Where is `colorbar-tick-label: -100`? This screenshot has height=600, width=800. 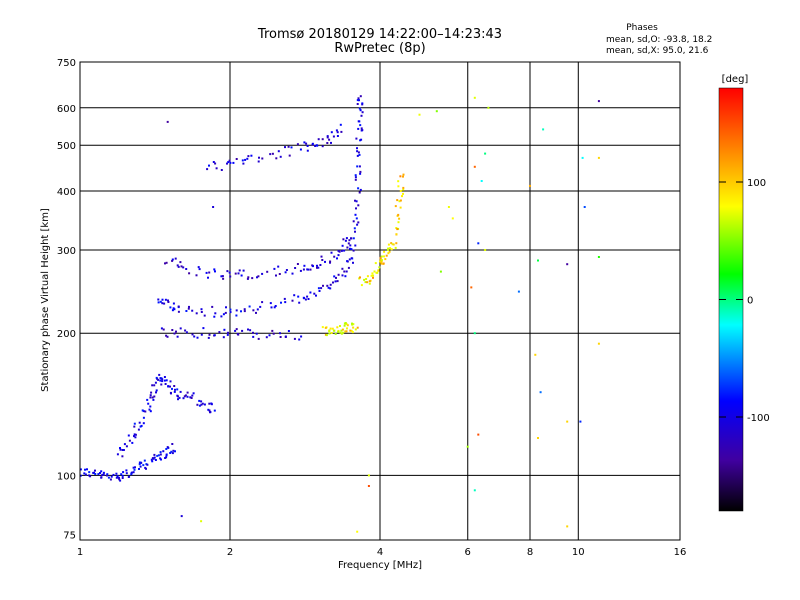 colorbar-tick-label: -100 is located at coordinates (758, 418).